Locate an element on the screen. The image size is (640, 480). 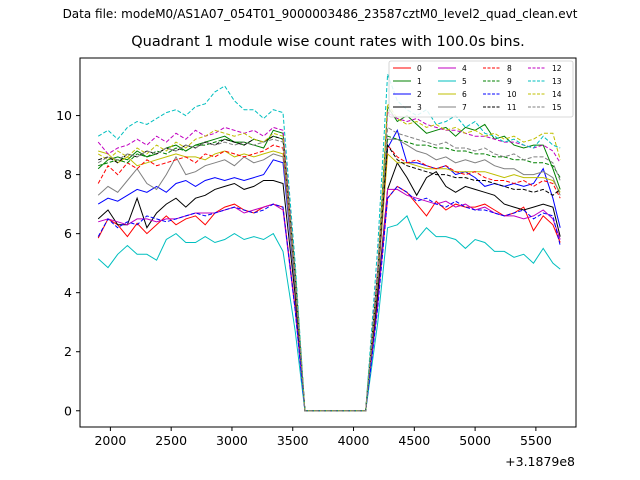
x-tick-label: 3000 is located at coordinates (232, 440).